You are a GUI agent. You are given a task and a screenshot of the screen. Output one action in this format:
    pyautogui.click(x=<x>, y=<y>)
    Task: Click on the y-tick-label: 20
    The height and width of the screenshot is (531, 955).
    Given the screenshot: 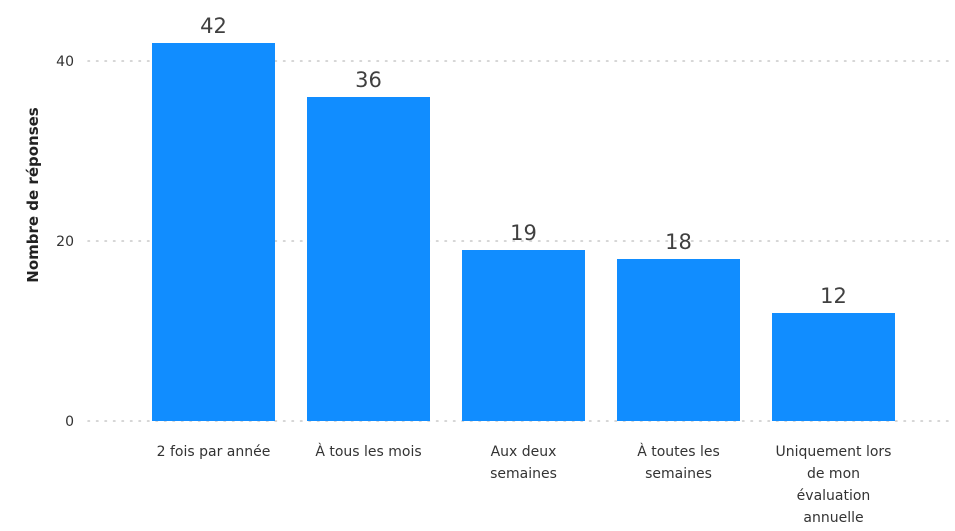 What is the action you would take?
    pyautogui.click(x=65, y=242)
    